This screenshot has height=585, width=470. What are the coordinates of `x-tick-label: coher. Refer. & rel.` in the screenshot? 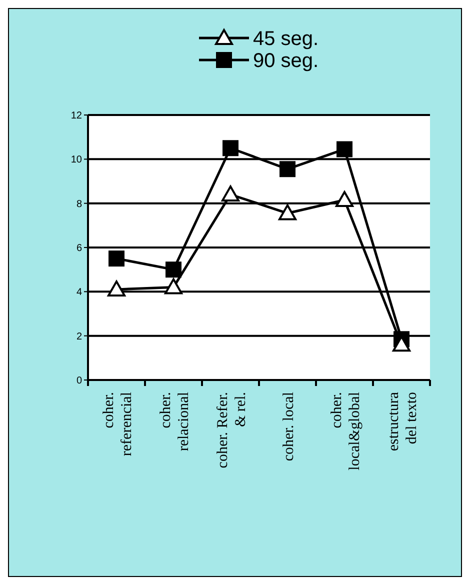 It's located at (231, 430).